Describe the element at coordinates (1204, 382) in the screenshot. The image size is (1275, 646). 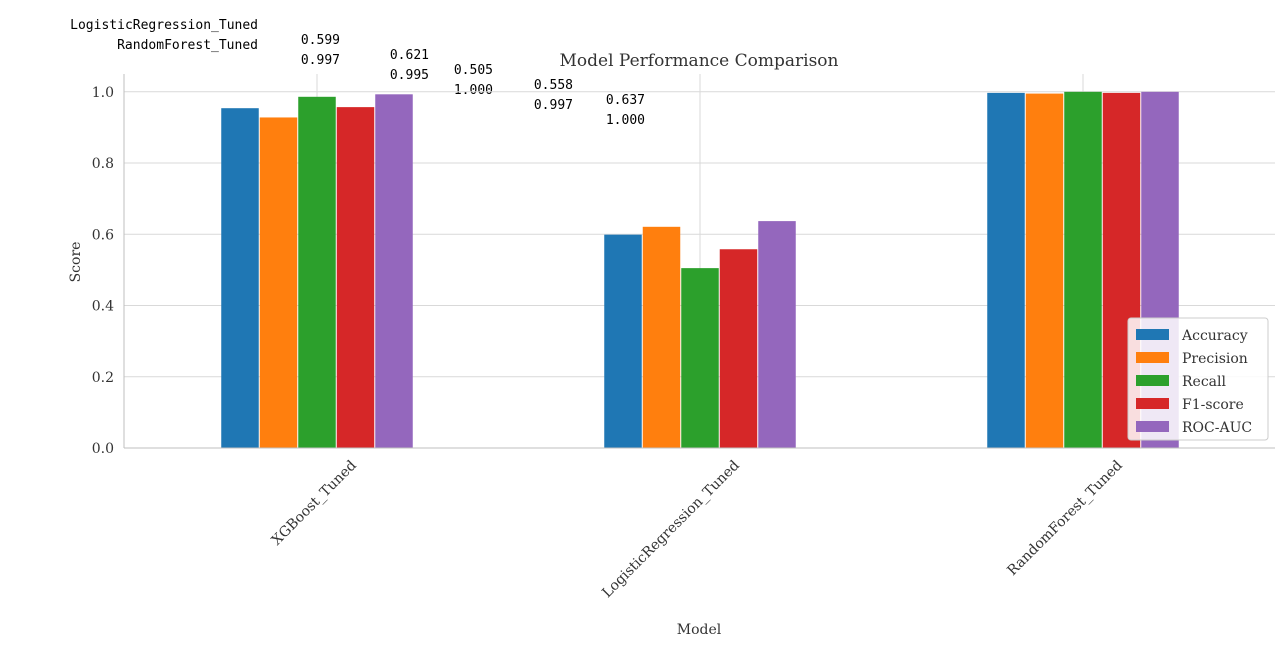
I see `legend-label: Recall` at that location.